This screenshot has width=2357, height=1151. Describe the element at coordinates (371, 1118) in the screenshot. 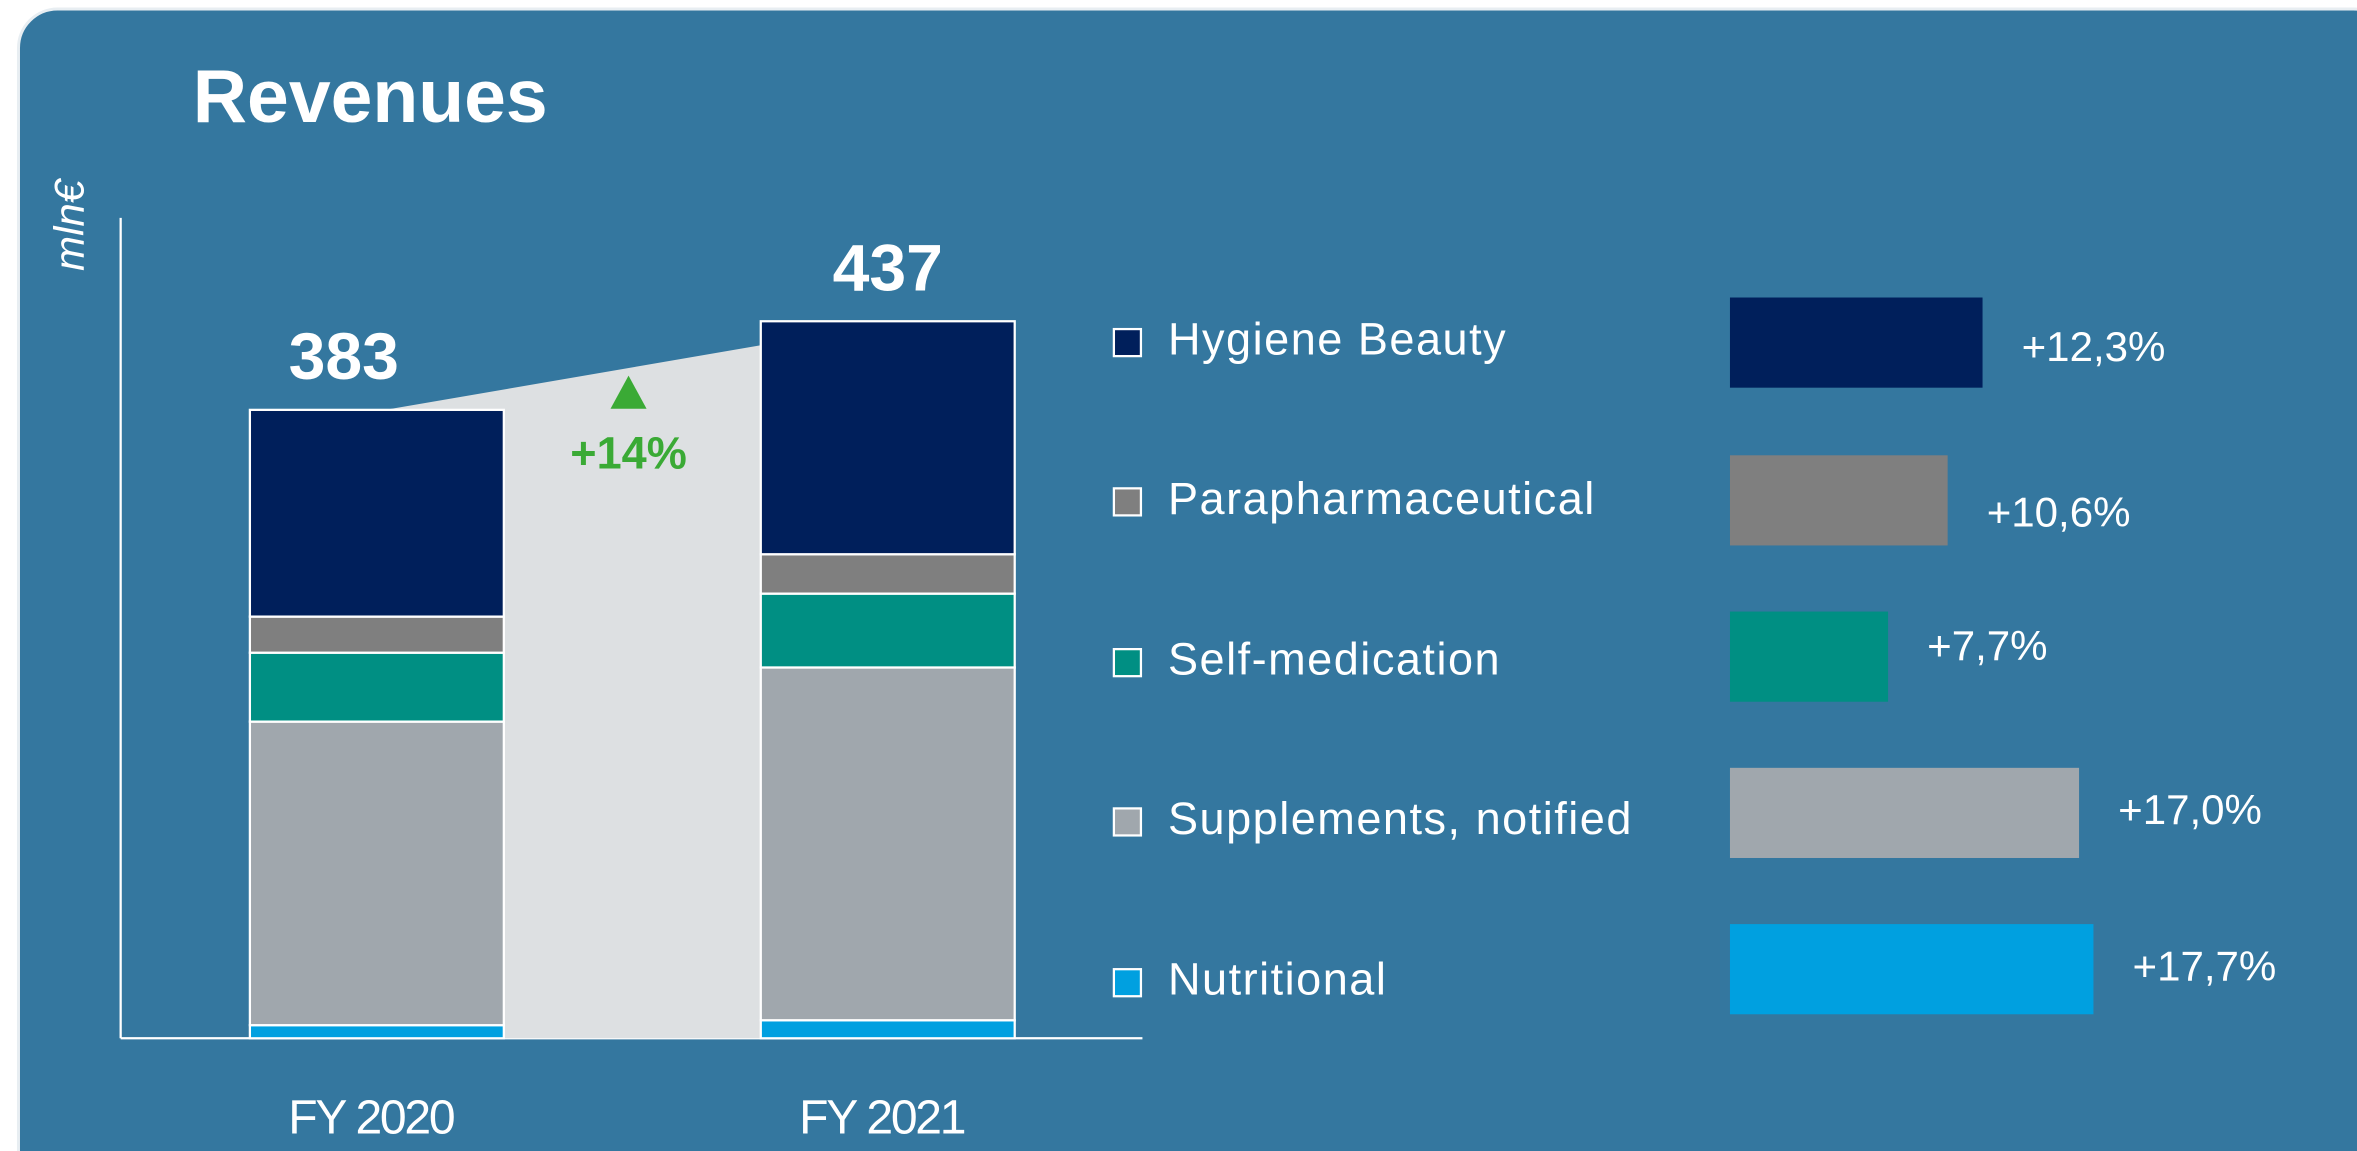

I see `x-tick-label: FY 2020` at that location.